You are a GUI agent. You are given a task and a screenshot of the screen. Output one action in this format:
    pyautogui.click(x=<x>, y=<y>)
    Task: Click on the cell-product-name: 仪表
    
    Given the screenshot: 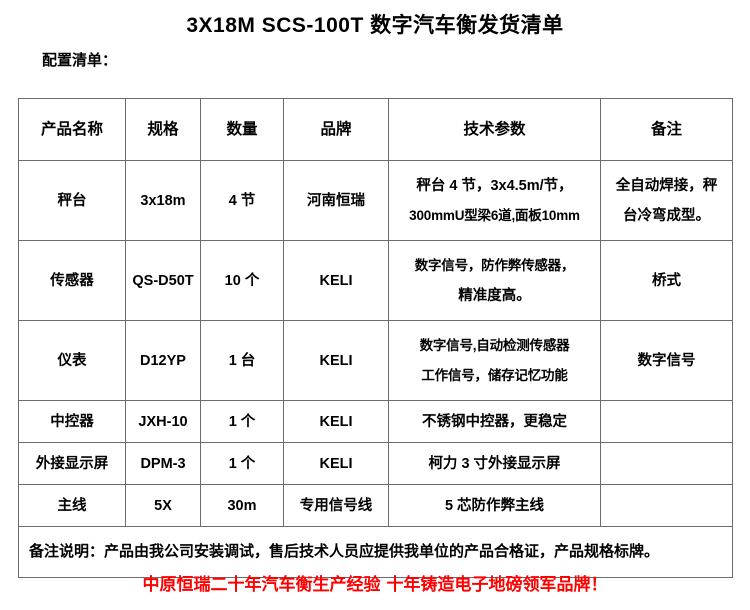 What is the action you would take?
    pyautogui.click(x=72, y=360)
    